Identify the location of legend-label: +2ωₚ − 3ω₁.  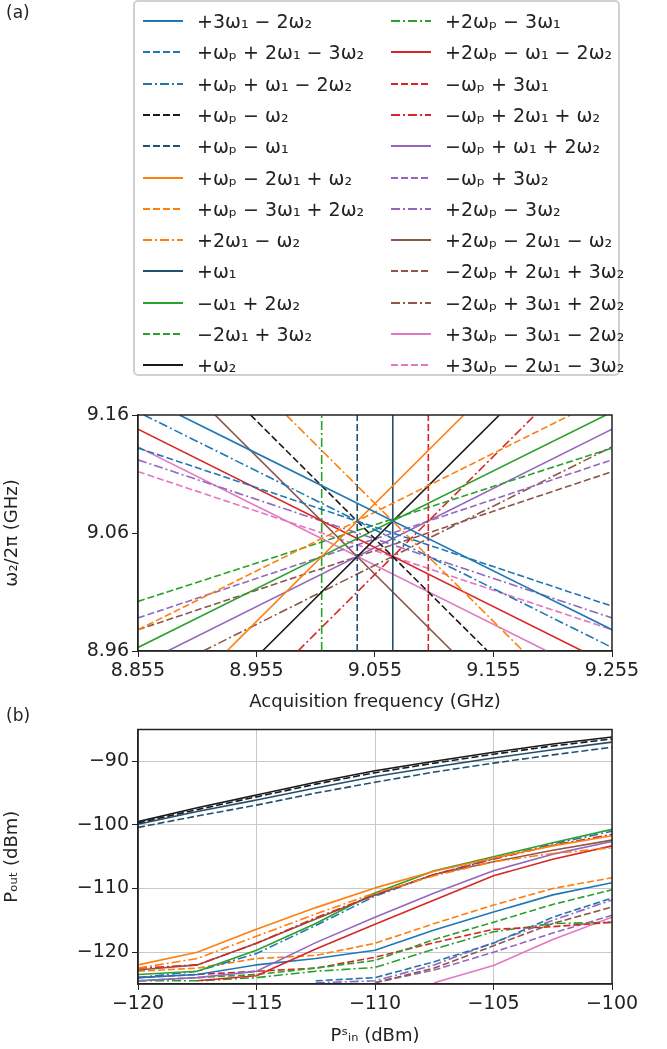
(503, 21).